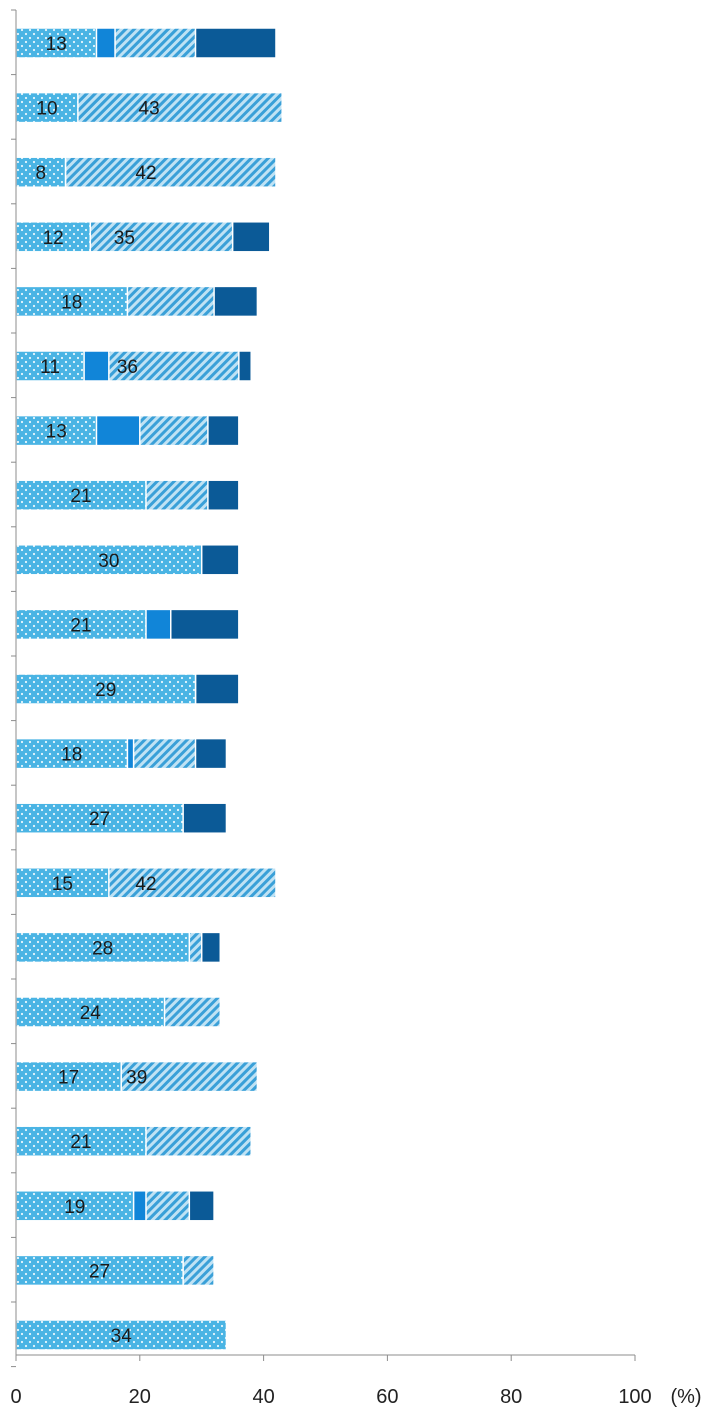 This screenshot has height=1419, width=710. I want to click on bar-value-label-row5-series4: 18, so click(71, 302).